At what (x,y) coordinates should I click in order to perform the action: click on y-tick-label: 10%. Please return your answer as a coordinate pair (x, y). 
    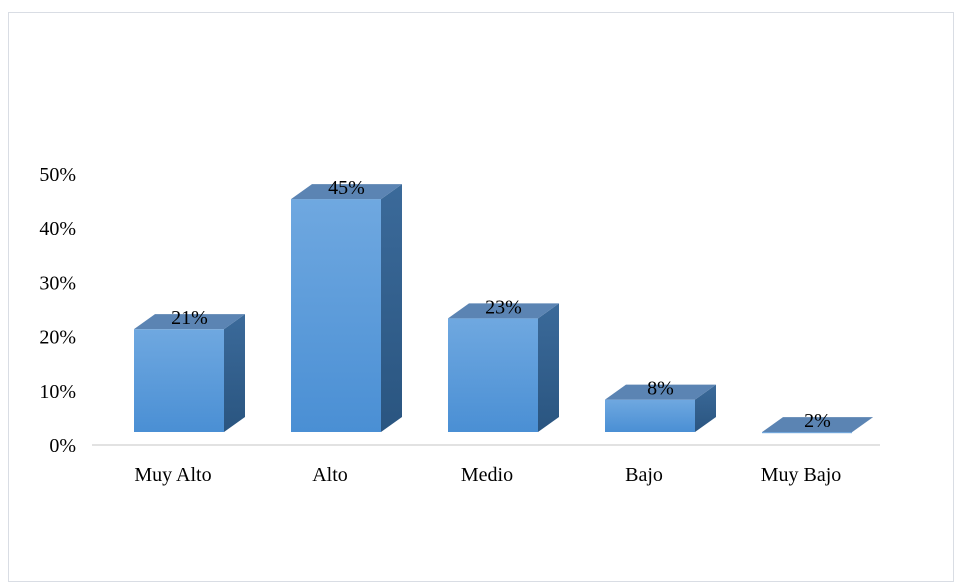
    Looking at the image, I should click on (57, 392).